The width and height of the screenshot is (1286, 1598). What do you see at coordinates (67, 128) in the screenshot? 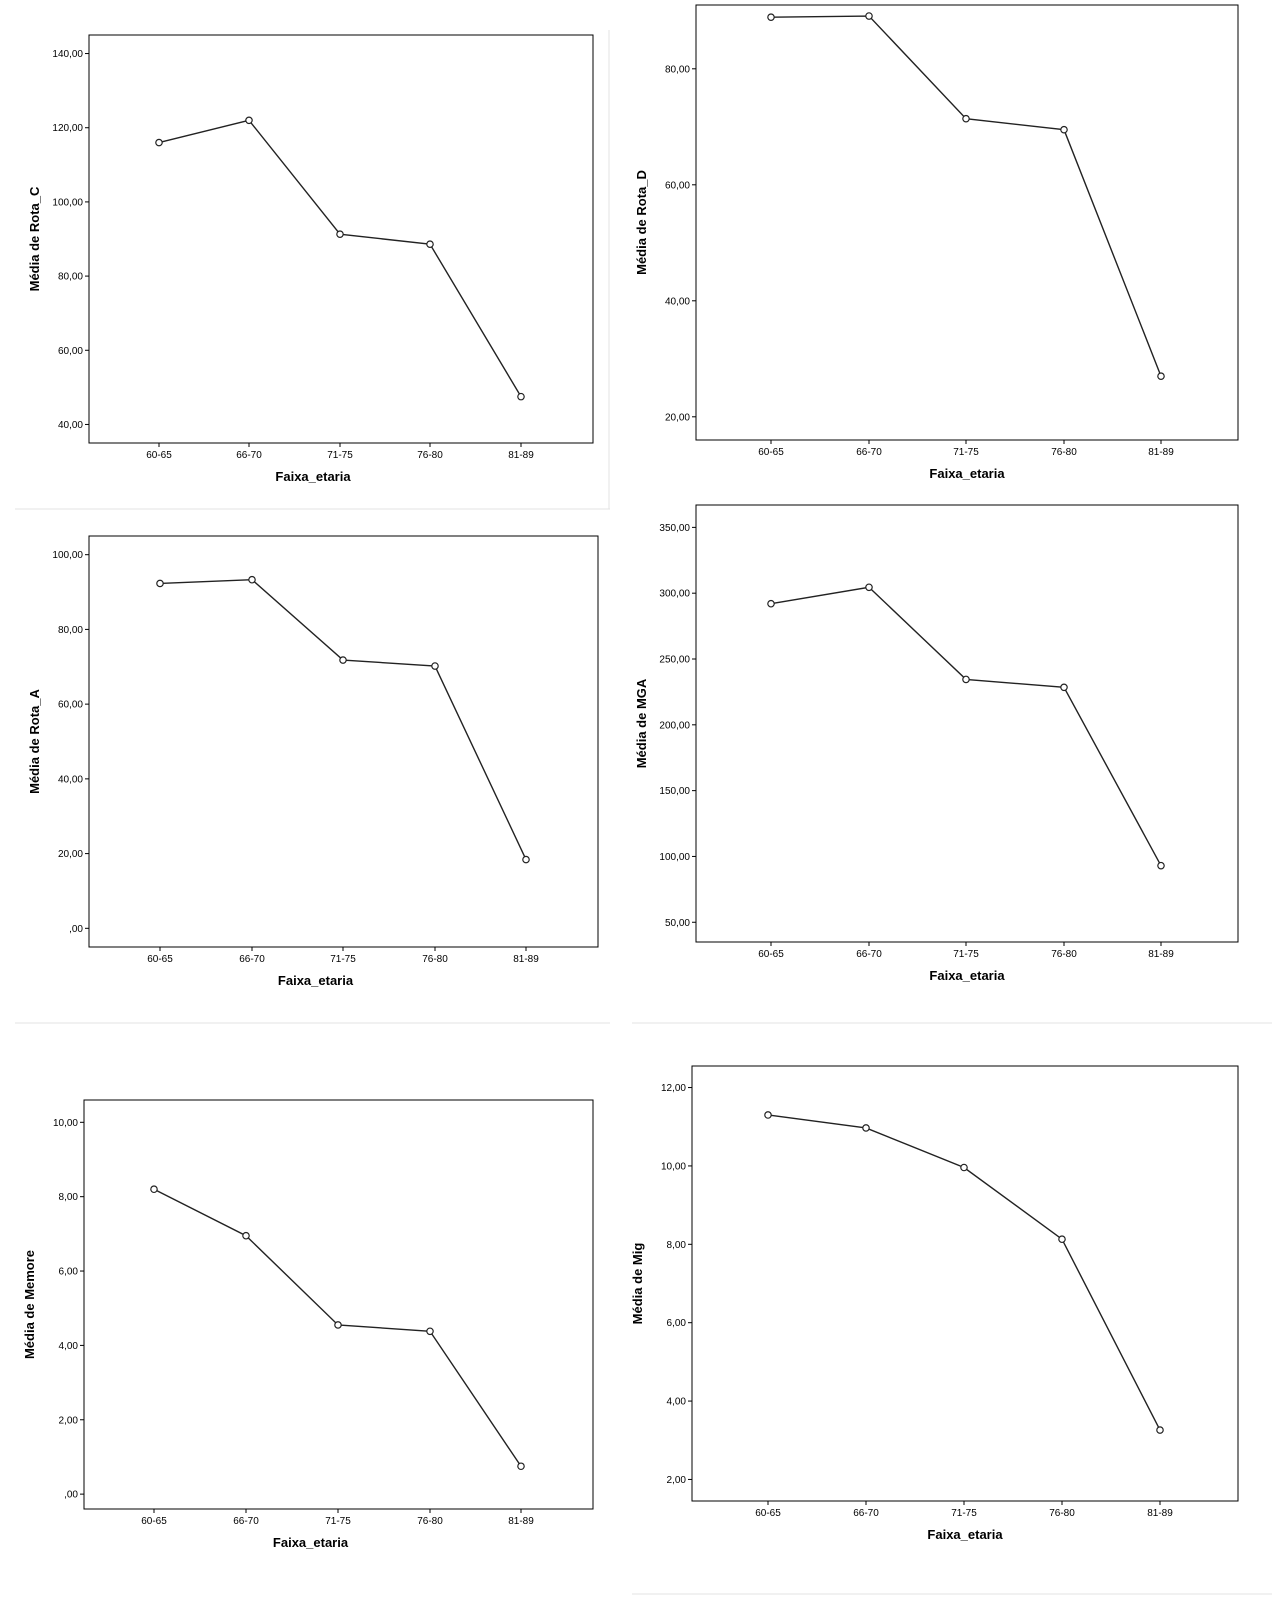
I see `y-tick-label: 120,00` at bounding box center [67, 128].